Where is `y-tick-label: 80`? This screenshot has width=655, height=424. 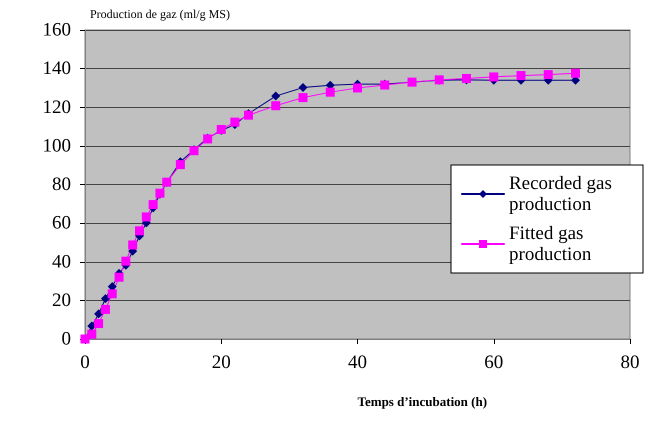
y-tick-label: 80 is located at coordinates (61, 184).